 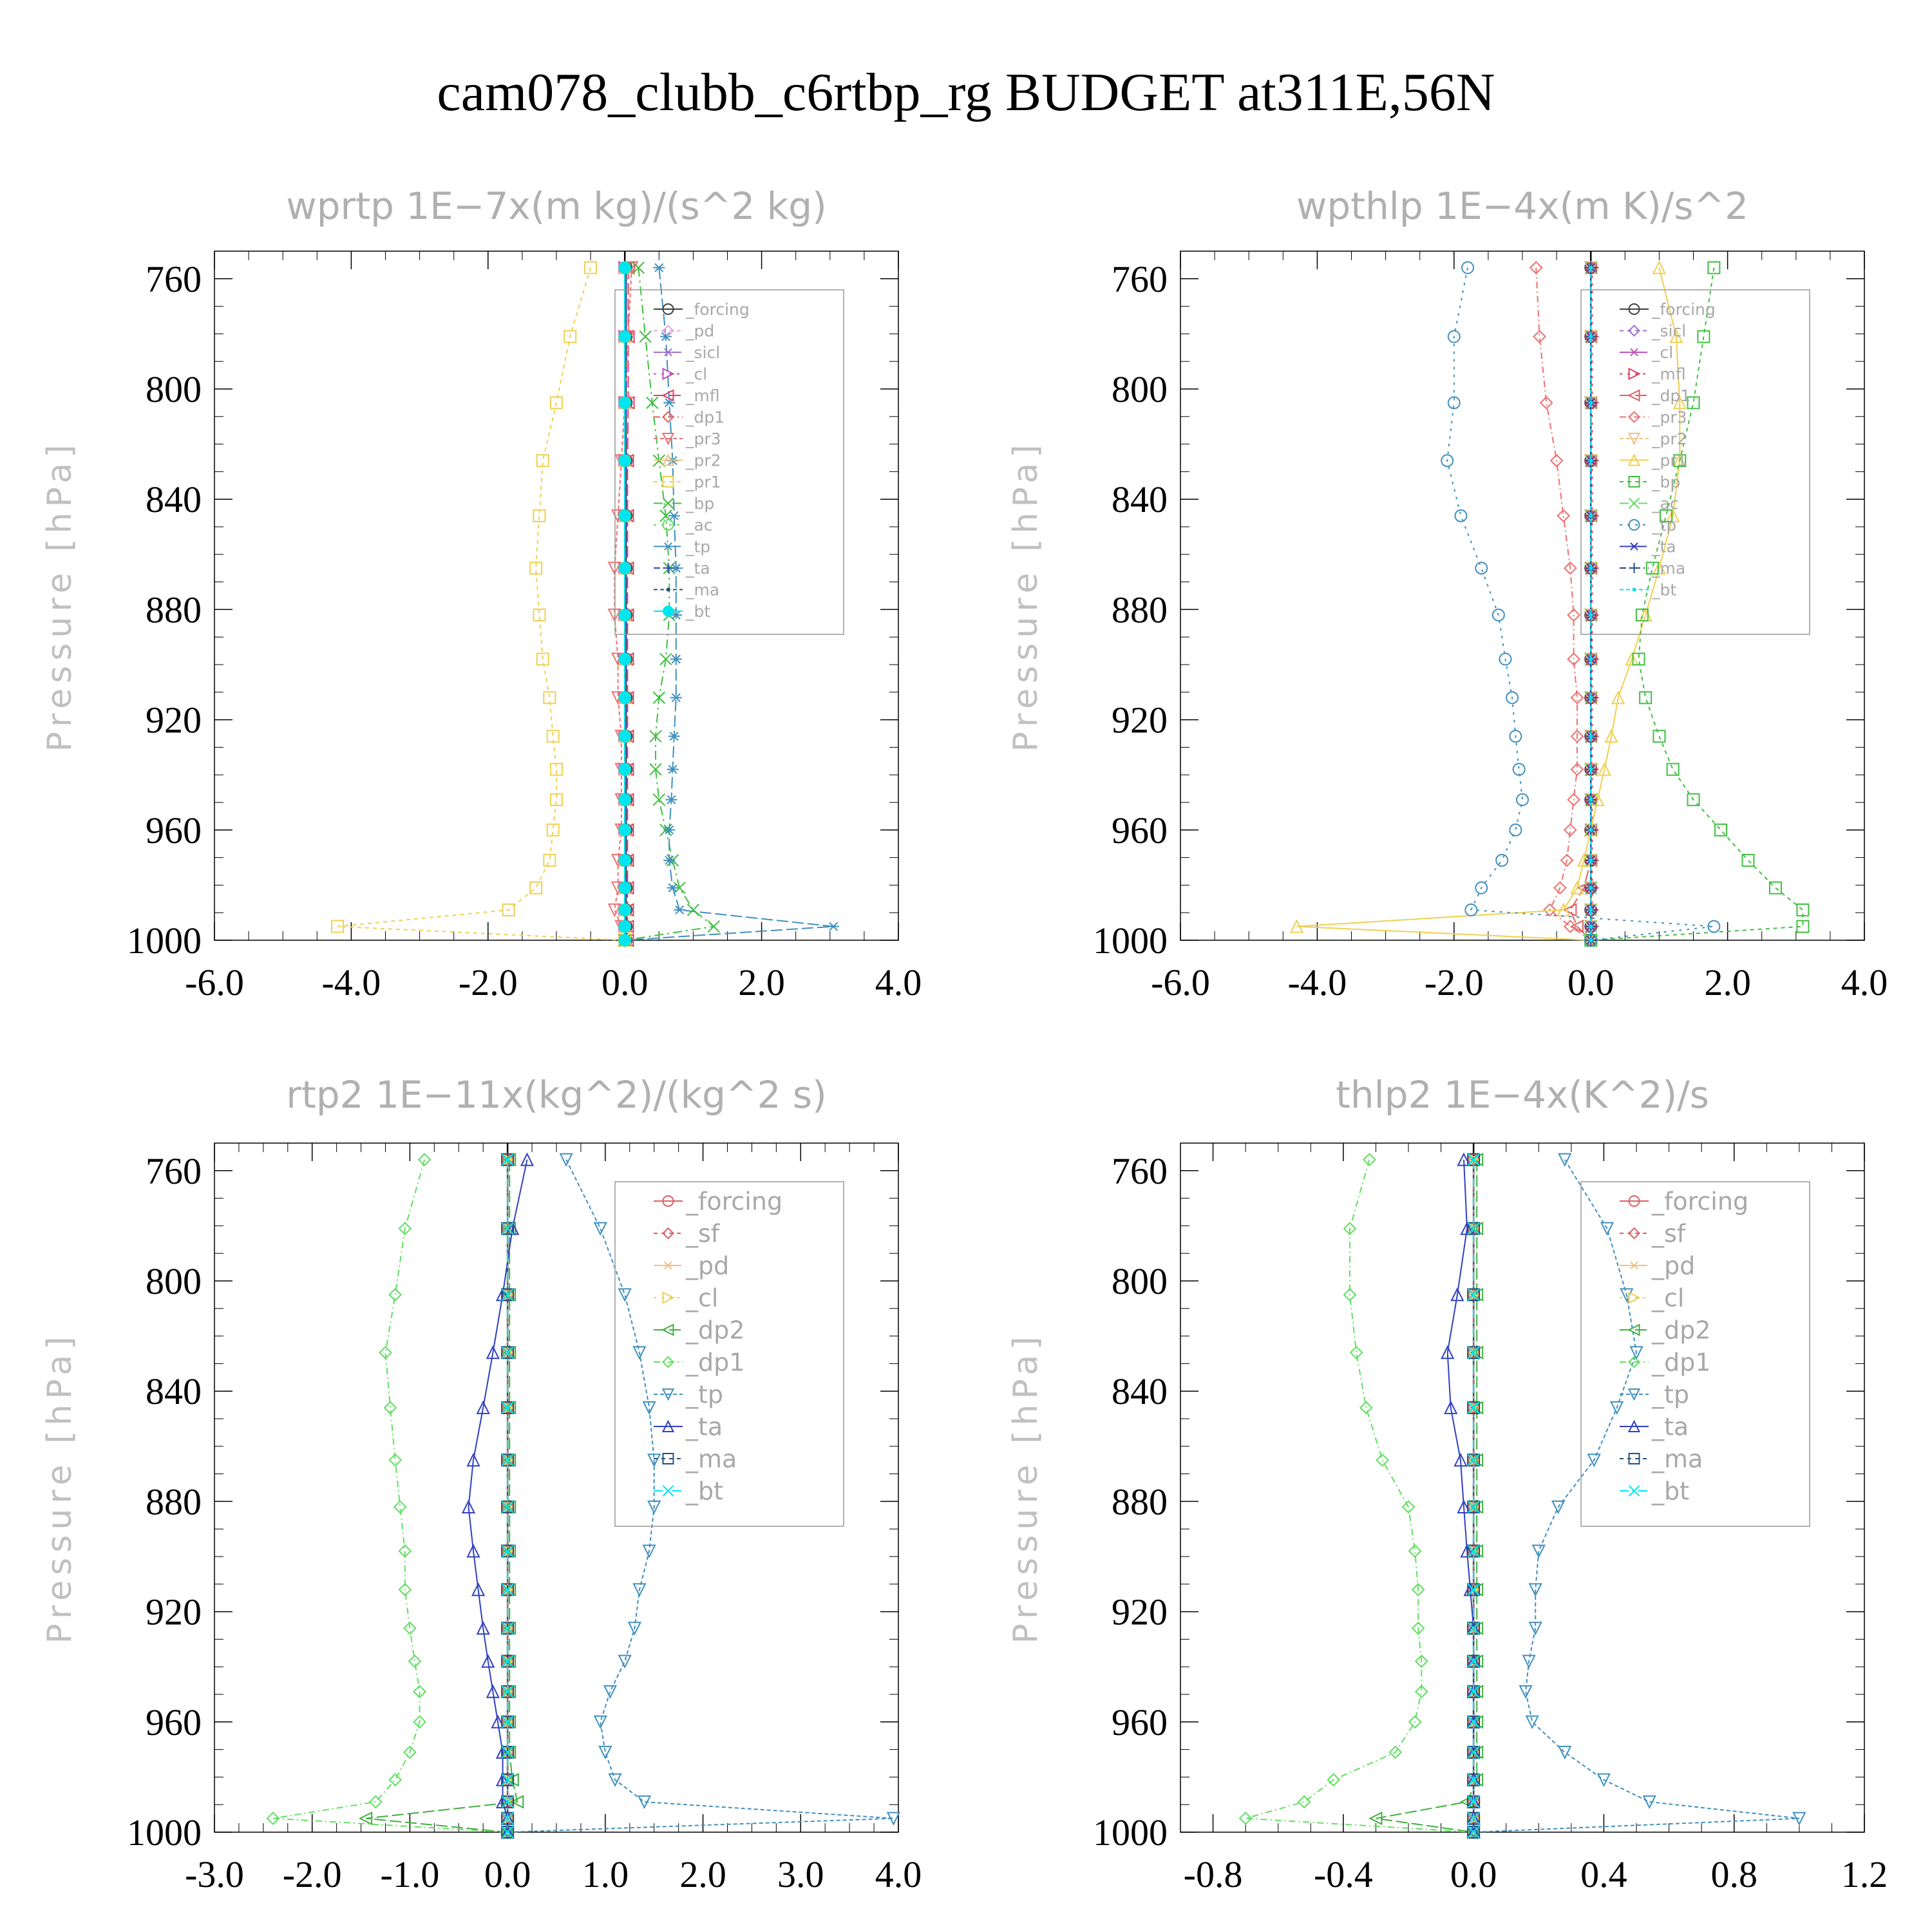 What do you see at coordinates (1865, 982) in the screenshot?
I see `x-tick-label: 4.0` at bounding box center [1865, 982].